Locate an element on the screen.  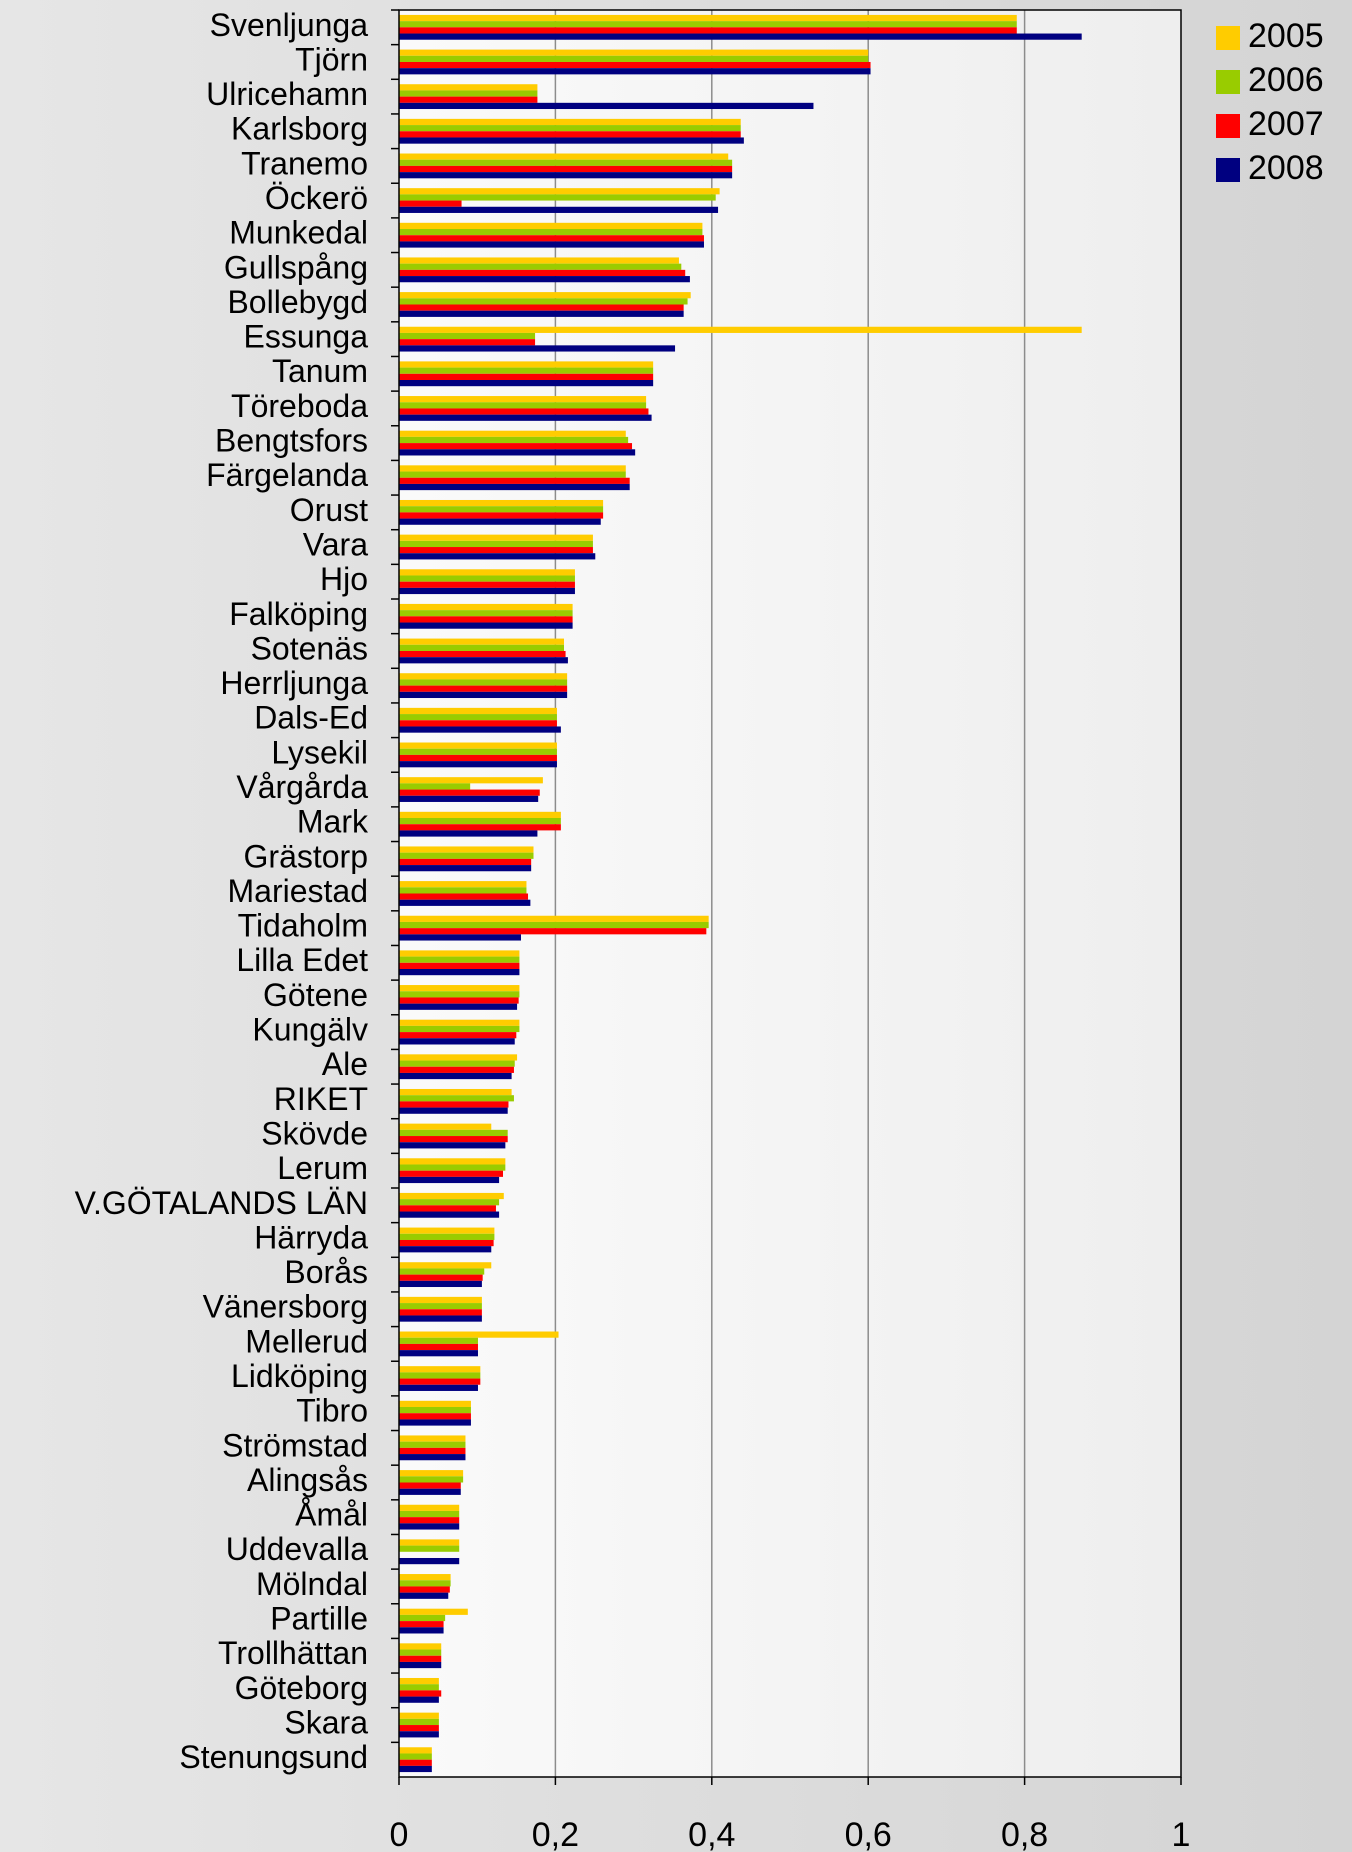
y-tick-label: Tranemo is located at coordinates (304, 163).